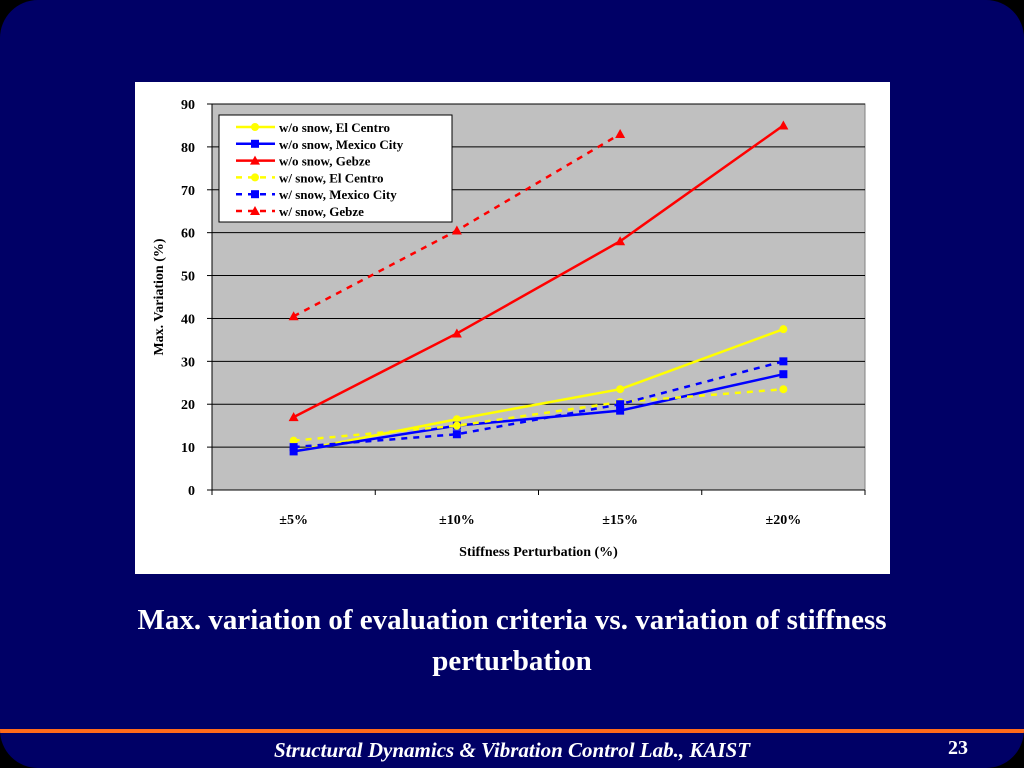 This screenshot has height=768, width=1024. I want to click on y-tick-label: 50, so click(188, 277).